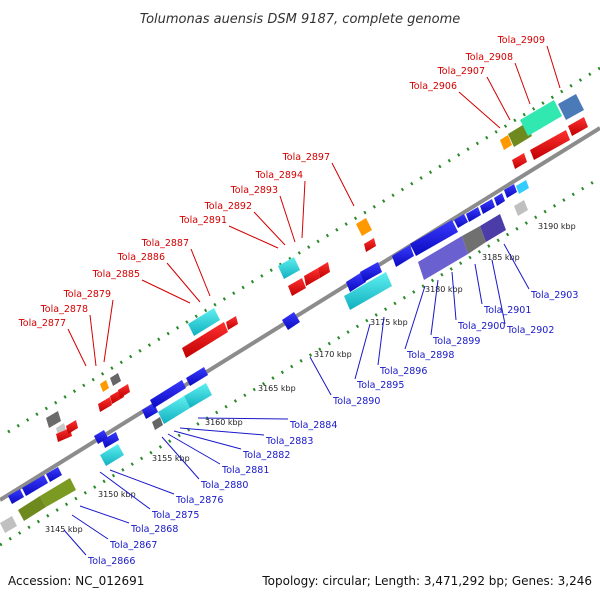 This screenshot has height=600, width=600. What do you see at coordinates (176, 267) in the screenshot?
I see `top-gene-label: Tola_2887` at bounding box center [176, 267].